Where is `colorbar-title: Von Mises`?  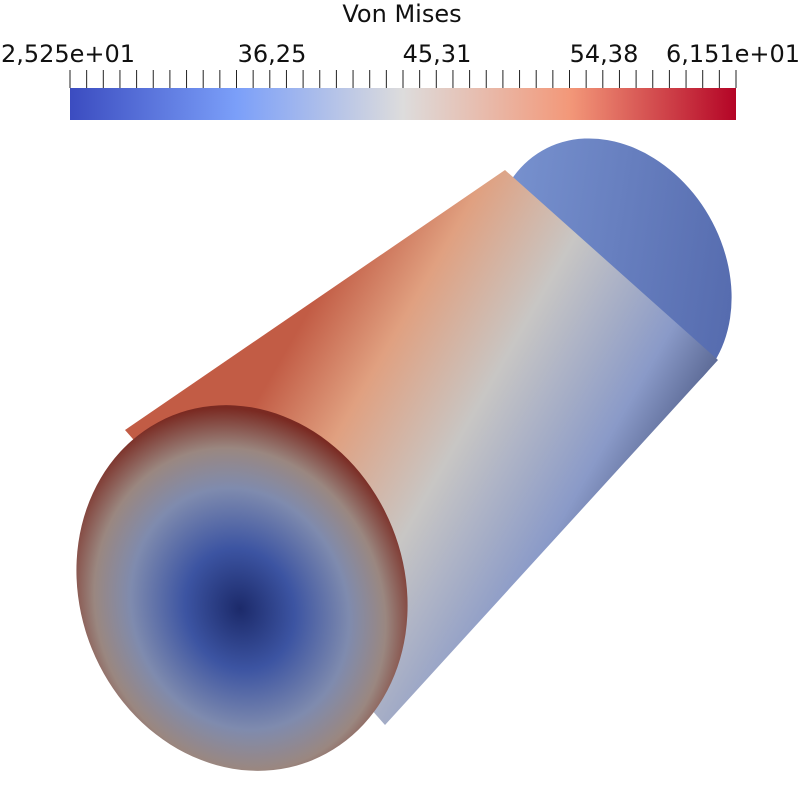
colorbar-title: Von Mises is located at coordinates (401, 14).